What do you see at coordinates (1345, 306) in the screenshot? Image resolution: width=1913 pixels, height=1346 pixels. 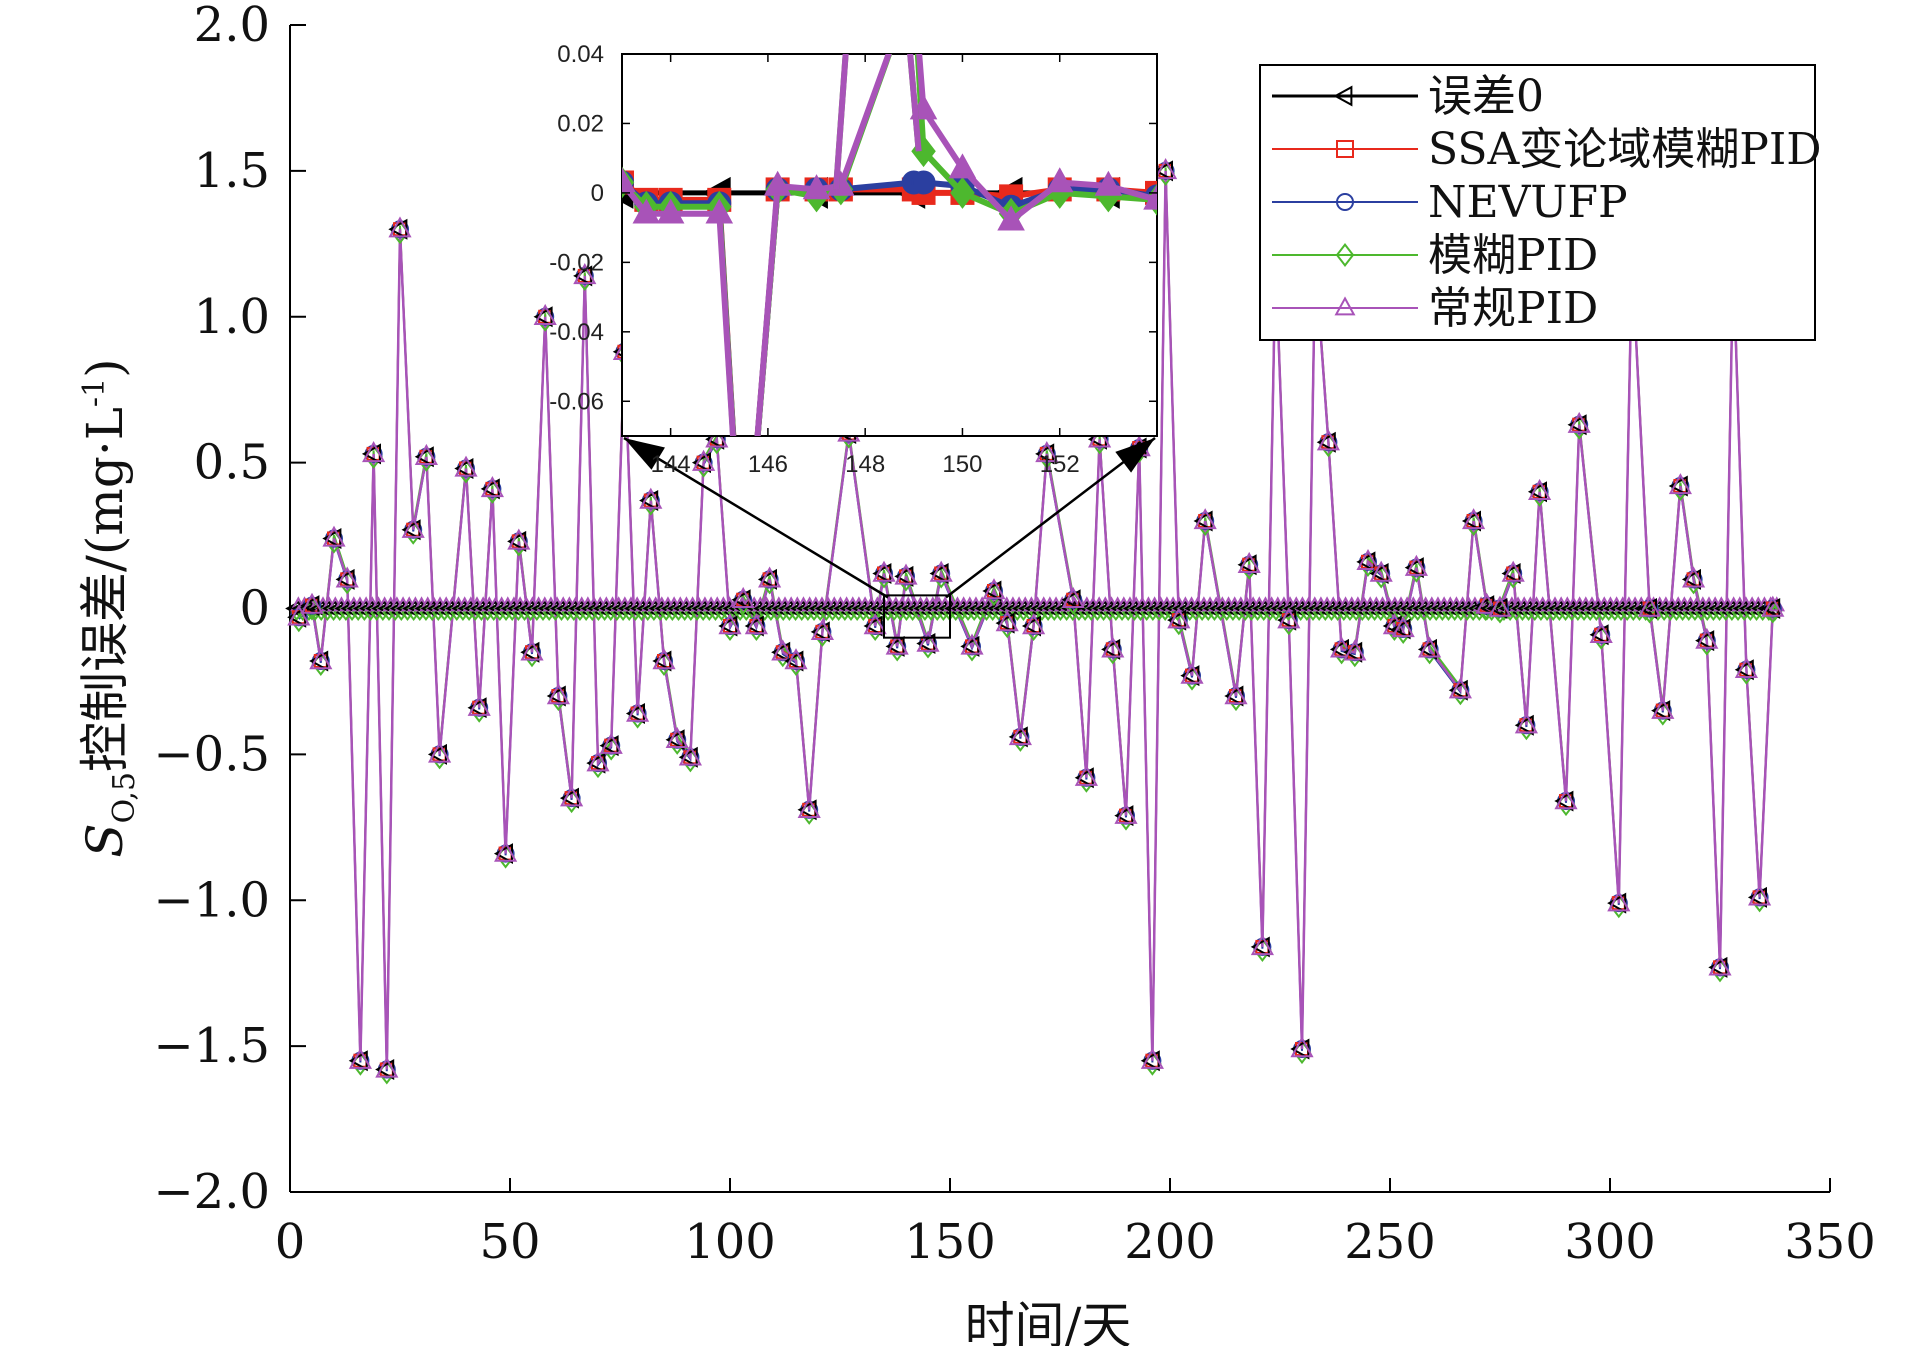 I see `legend-marker-常规PID` at bounding box center [1345, 306].